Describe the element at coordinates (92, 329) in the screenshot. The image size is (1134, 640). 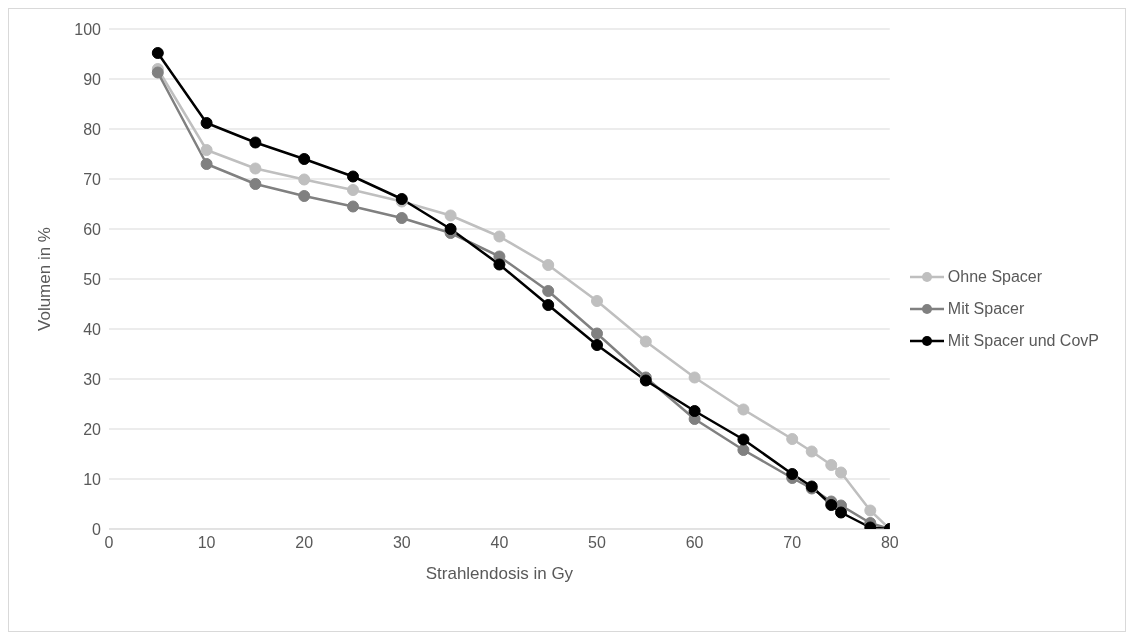
I see `y-tick-label: 40` at that location.